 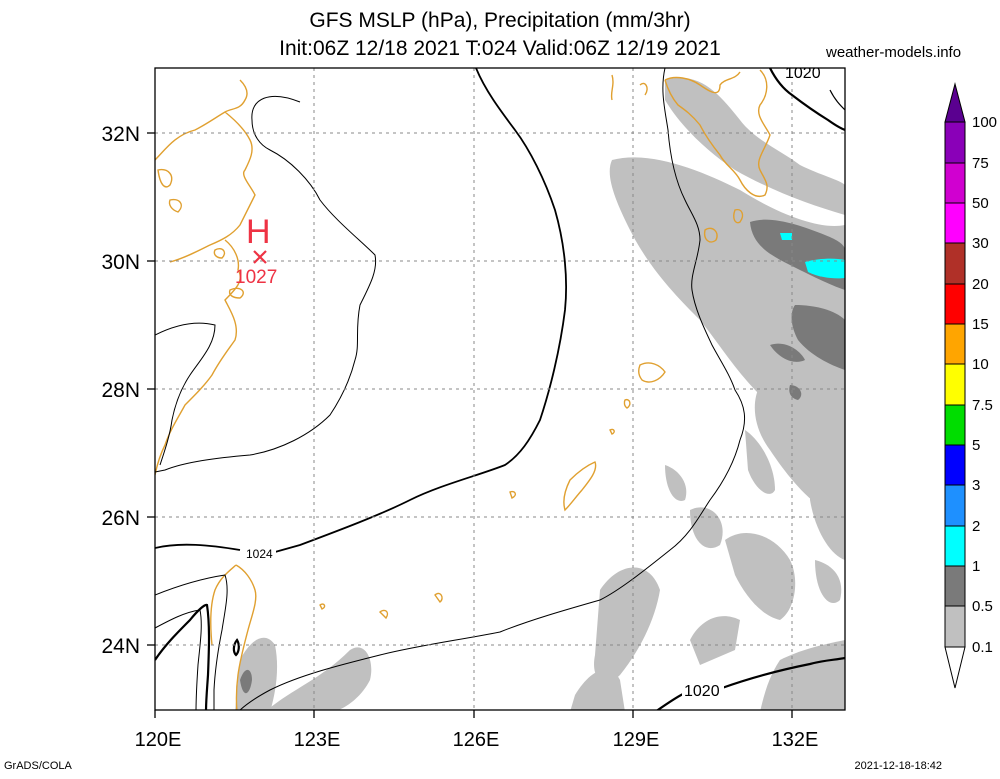 I want to click on colorbar-label: 50, so click(x=980, y=203).